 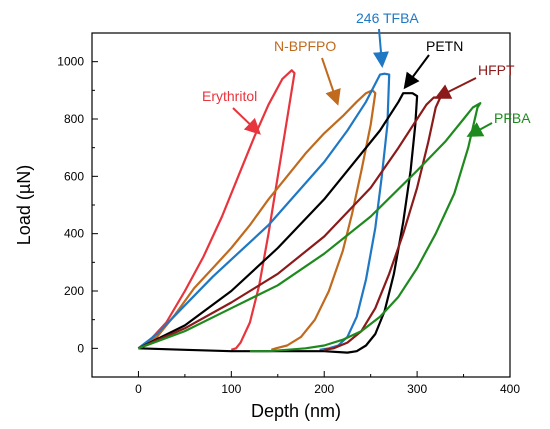 I want to click on arrow-erythritol, so click(x=246, y=121).